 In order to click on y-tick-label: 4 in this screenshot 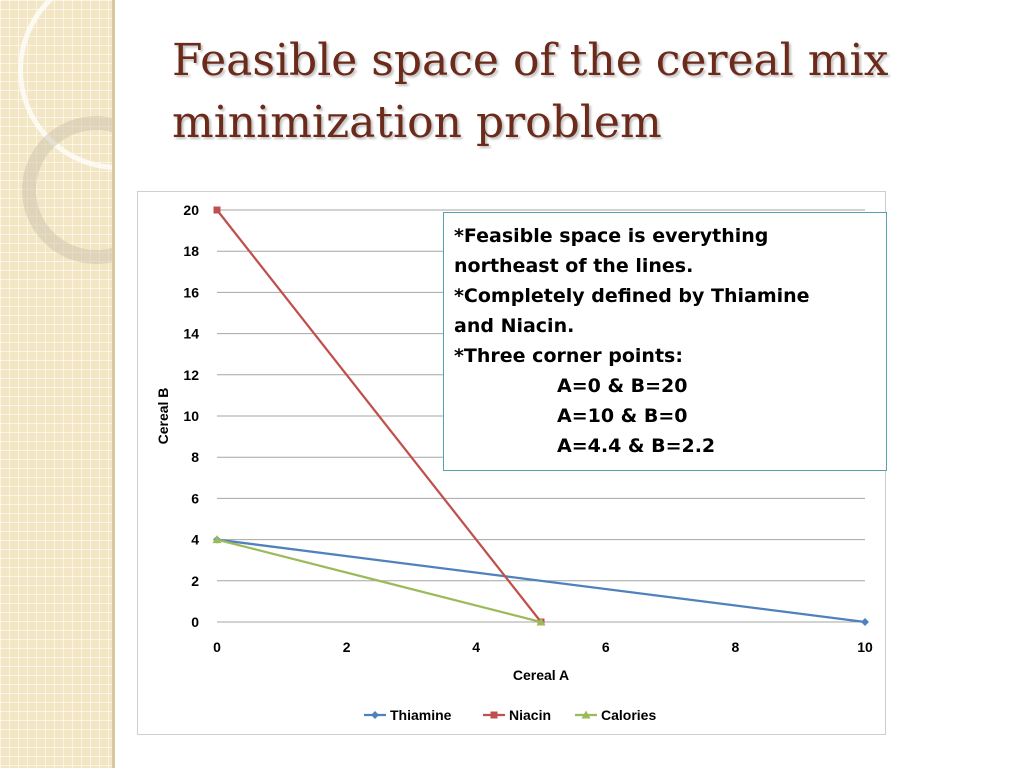, I will do `click(195, 540)`.